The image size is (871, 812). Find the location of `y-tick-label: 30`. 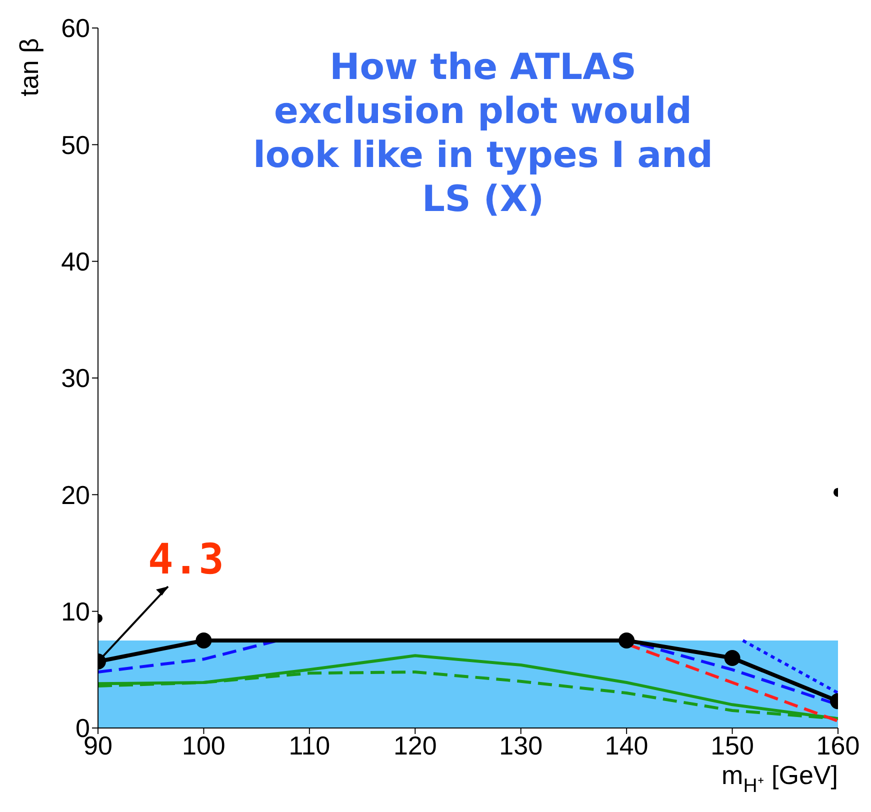

y-tick-label: 30 is located at coordinates (75, 378).